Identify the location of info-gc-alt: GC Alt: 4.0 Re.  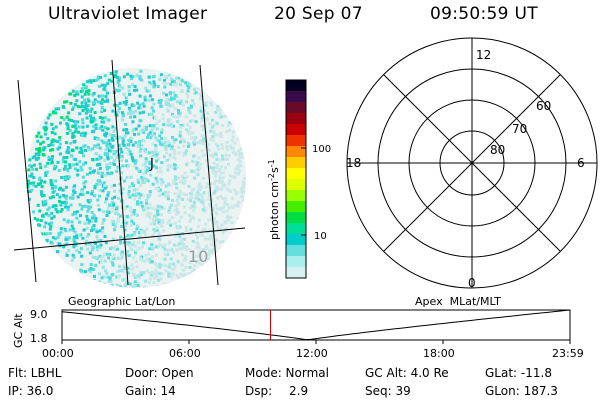
(407, 373).